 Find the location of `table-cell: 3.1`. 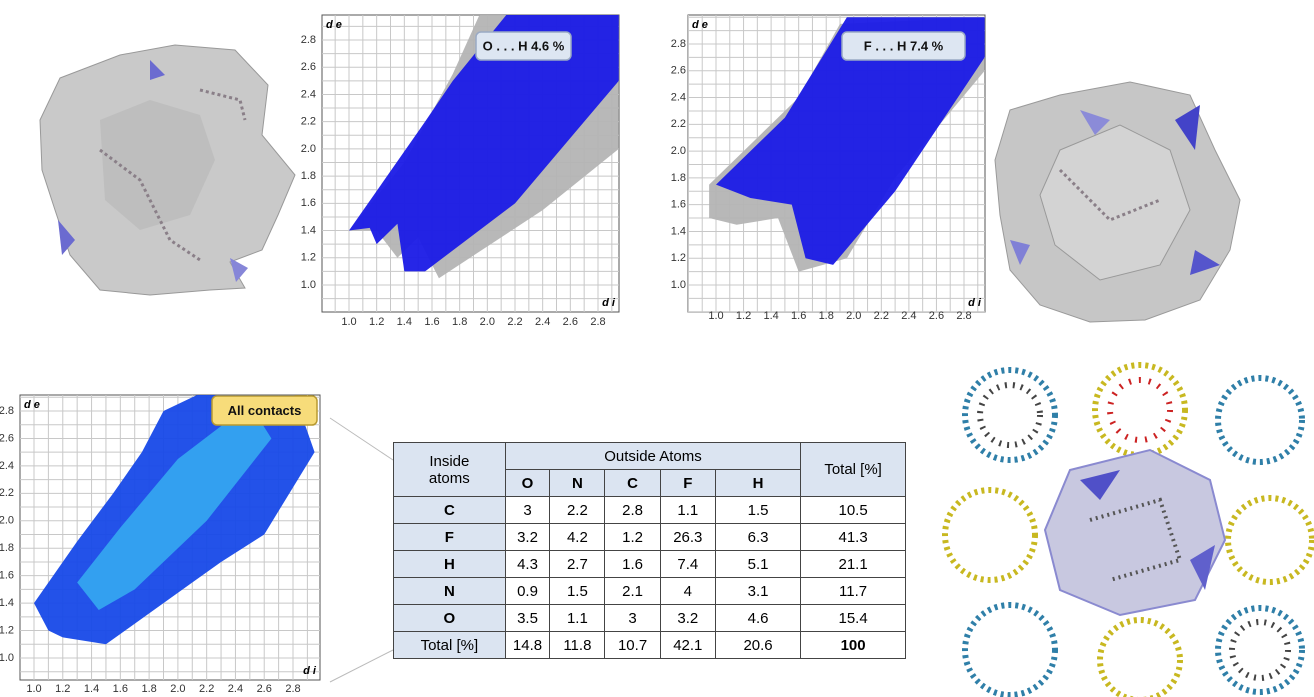

table-cell: 3.1 is located at coordinates (758, 591).